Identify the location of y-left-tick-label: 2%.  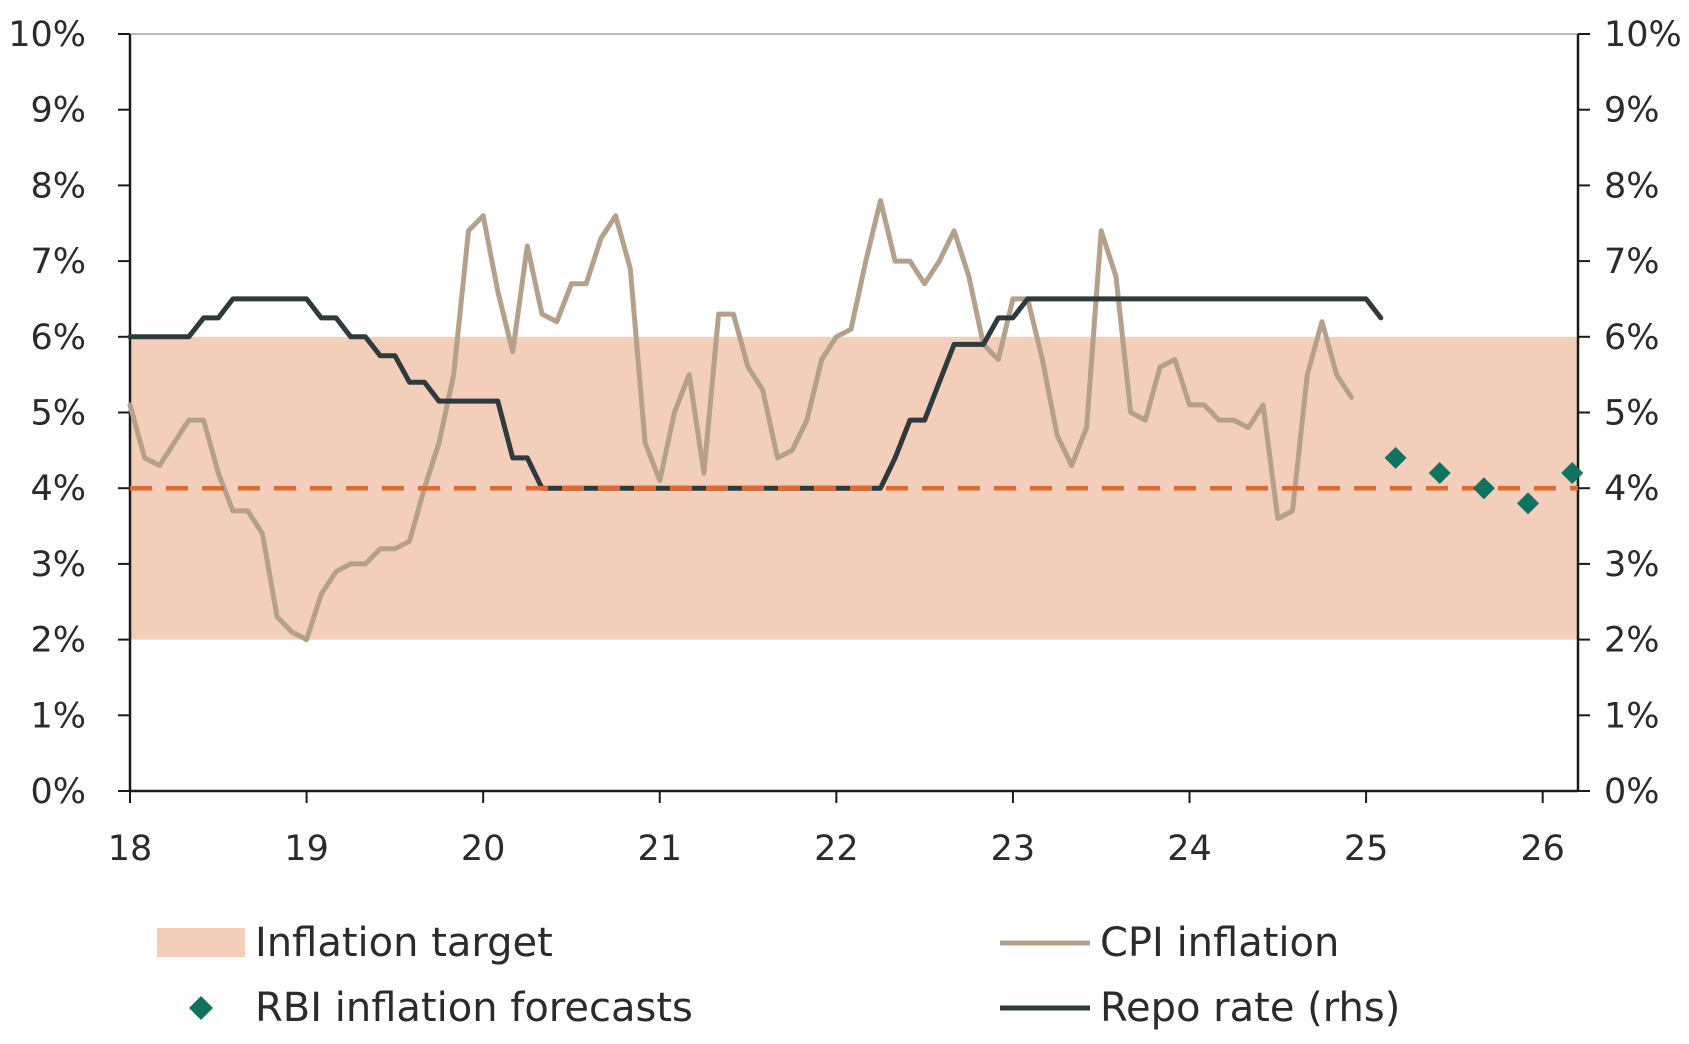
(58, 641).